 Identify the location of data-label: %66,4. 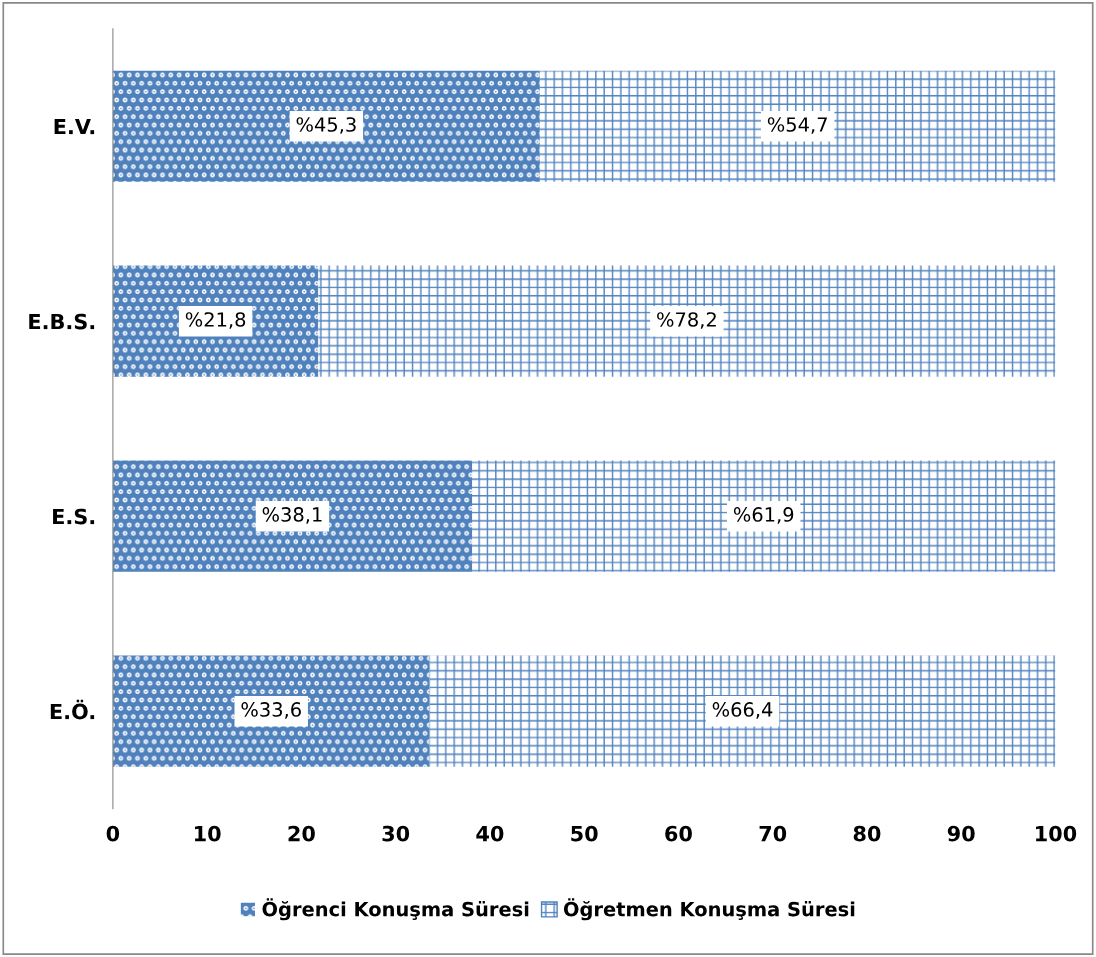
(742, 710).